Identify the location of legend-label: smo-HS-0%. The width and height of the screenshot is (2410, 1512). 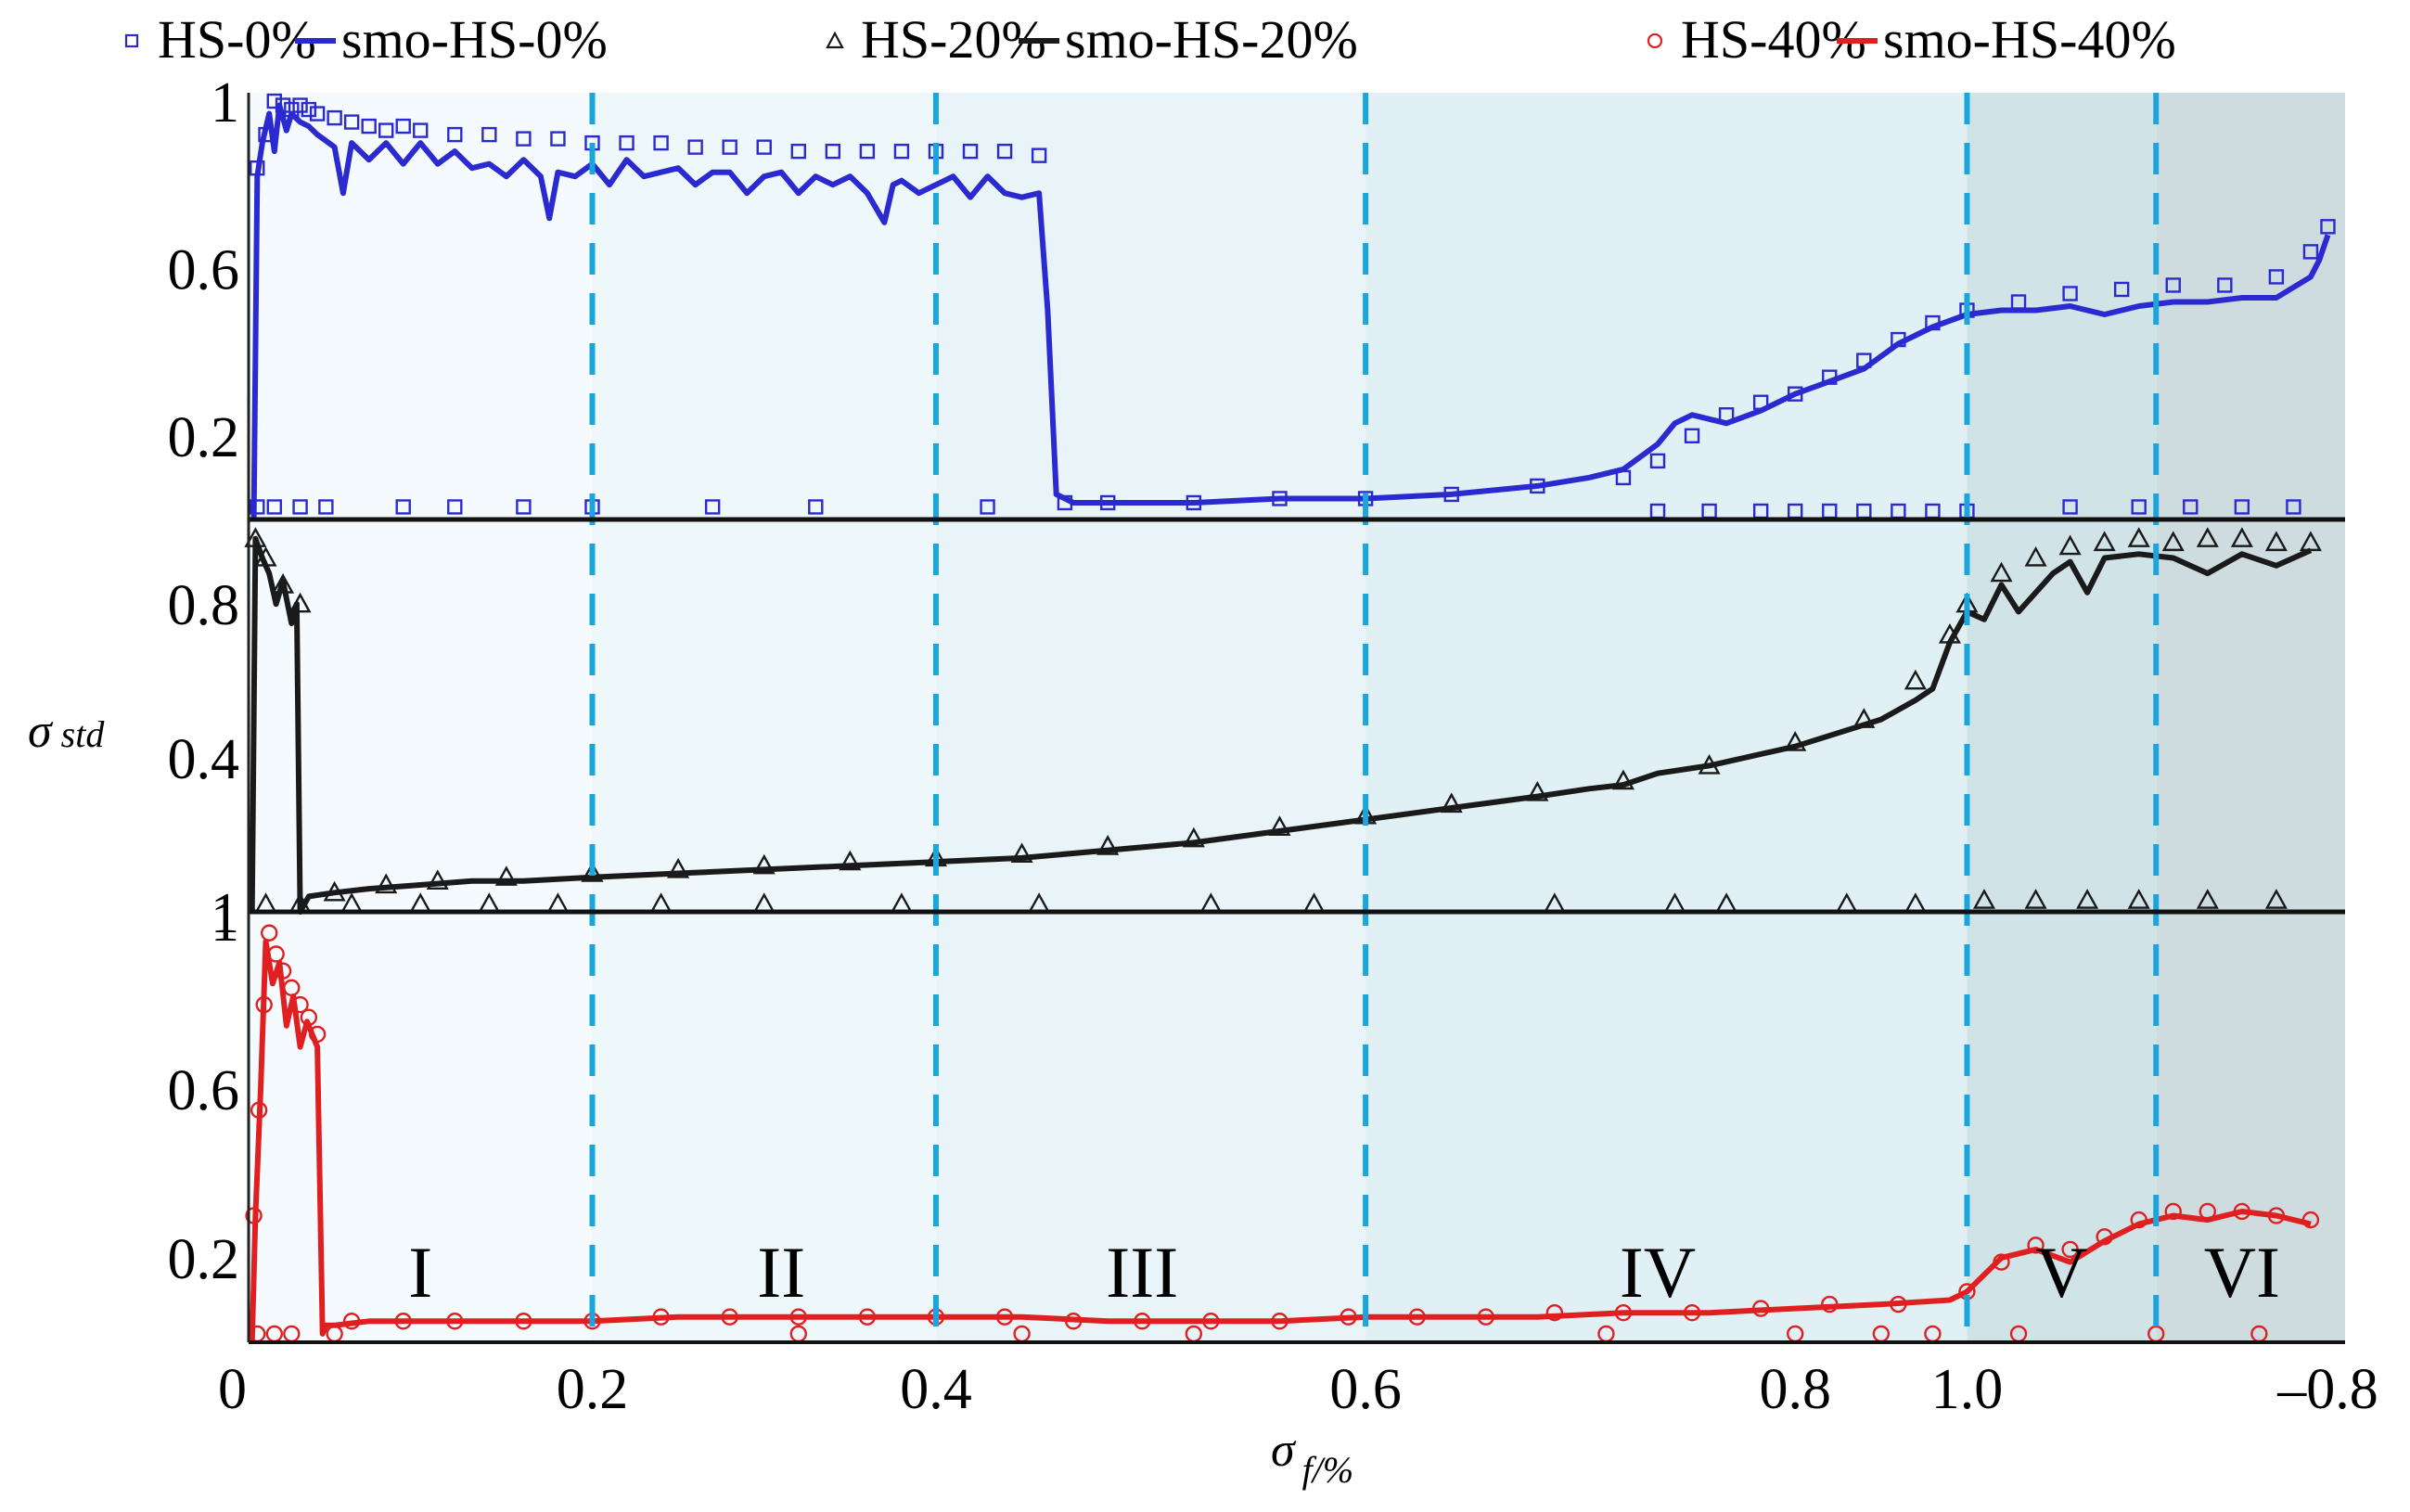
(474, 39).